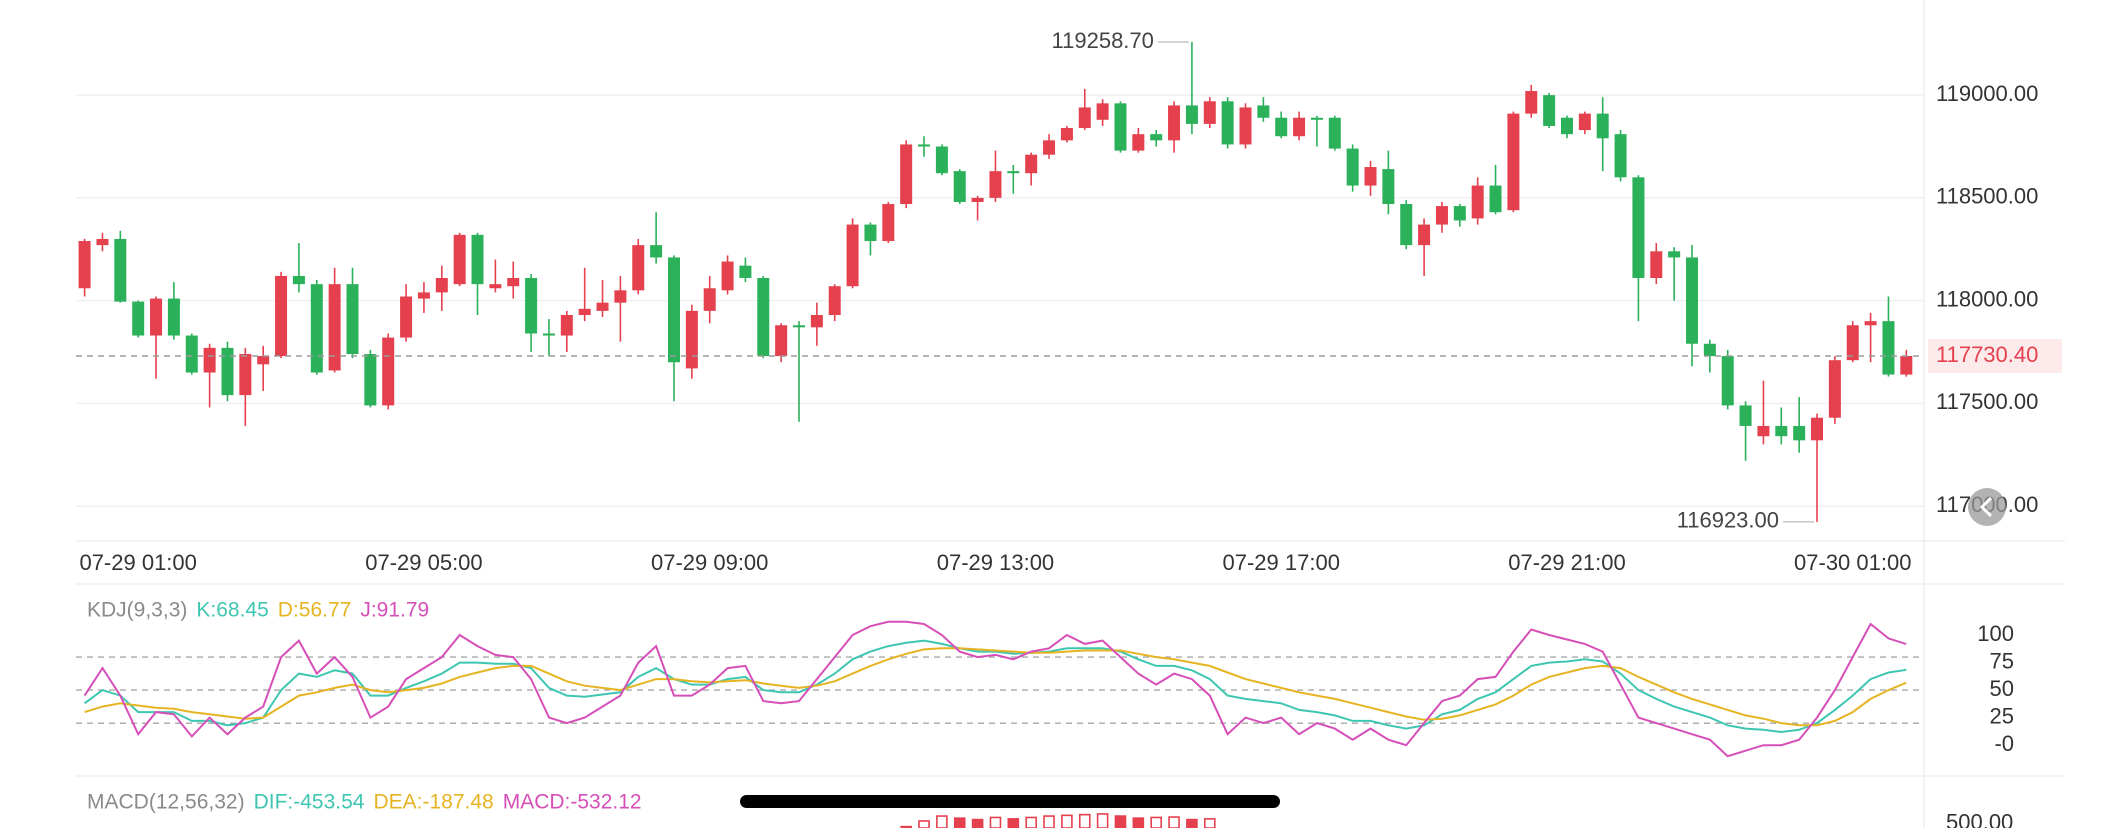 The width and height of the screenshot is (2105, 828). I want to click on panel-title: KDJ(9,3,3), so click(137, 610).